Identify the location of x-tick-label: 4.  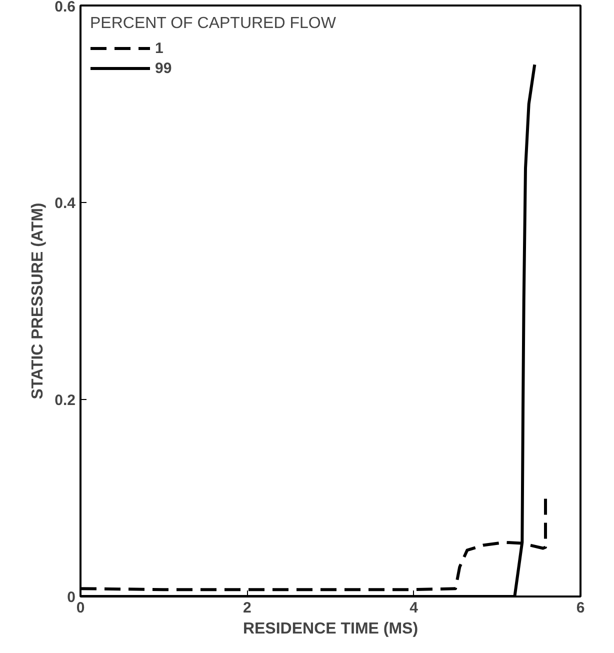
(414, 608).